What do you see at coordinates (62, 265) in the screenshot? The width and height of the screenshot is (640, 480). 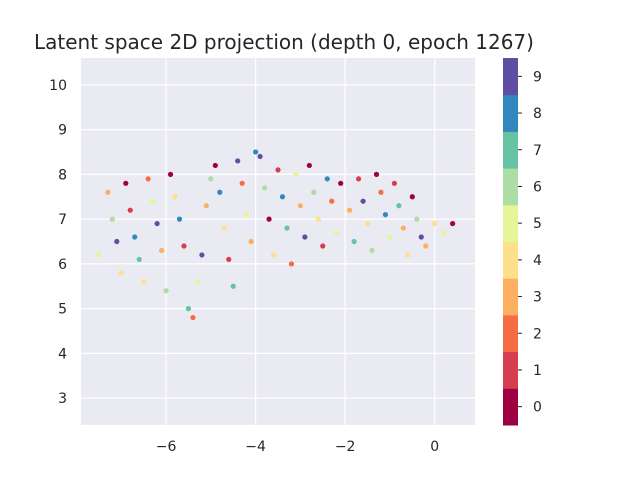 I see `y-tick-label: 6` at bounding box center [62, 265].